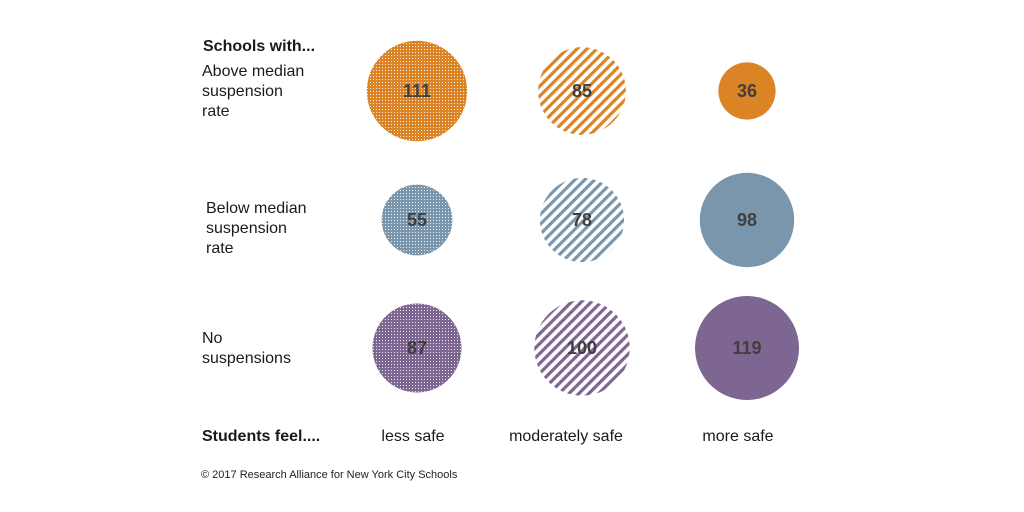 The image size is (1024, 512). I want to click on bubble-value-label: 111, so click(417, 91).